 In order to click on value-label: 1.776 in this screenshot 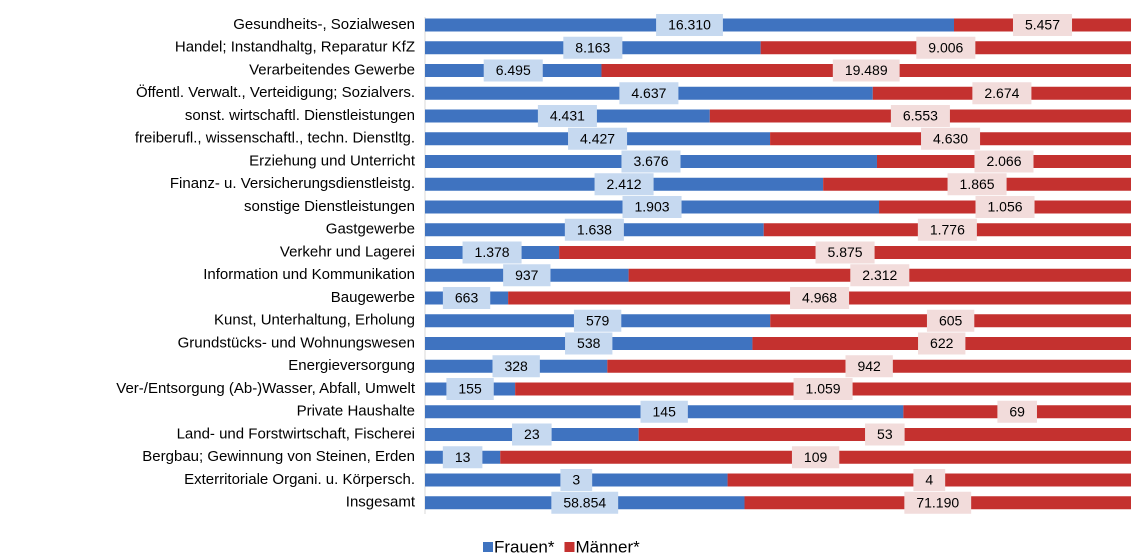, I will do `click(947, 229)`.